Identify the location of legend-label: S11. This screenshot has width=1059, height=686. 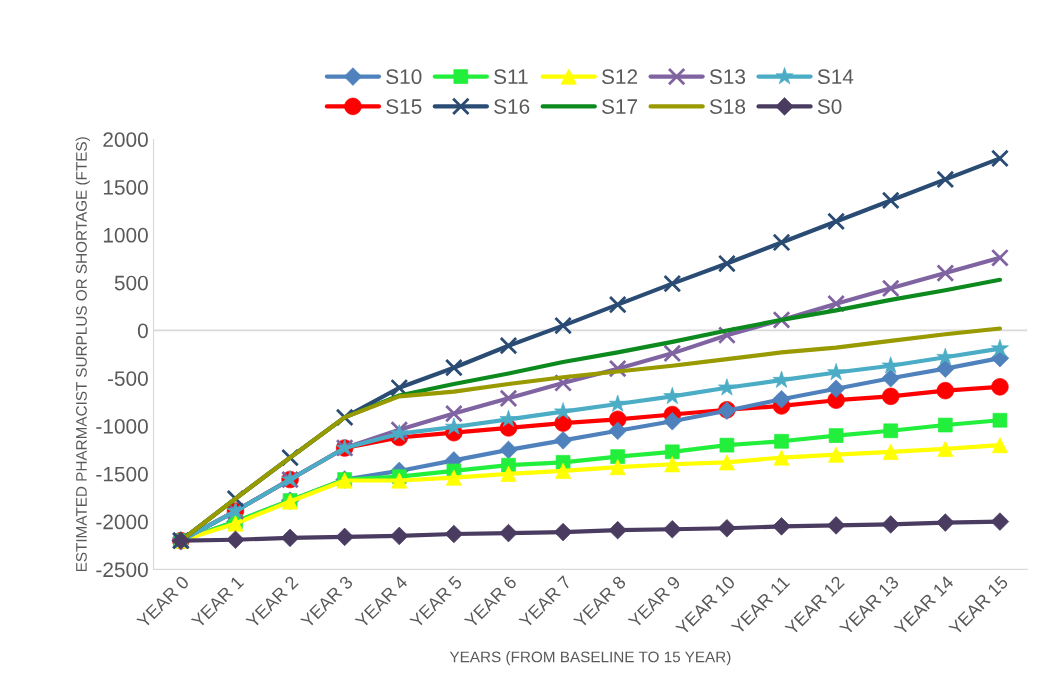
(511, 77).